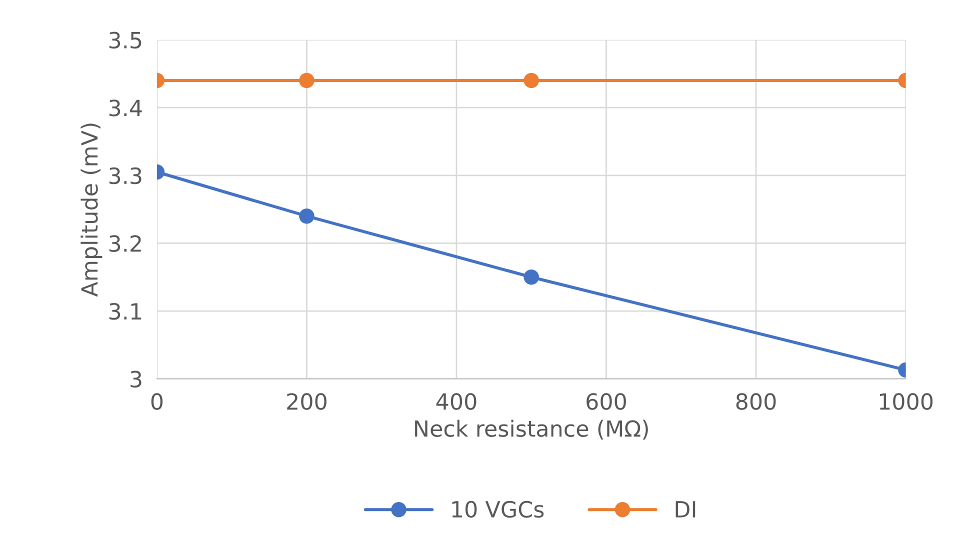 The image size is (960, 553). What do you see at coordinates (531, 430) in the screenshot?
I see `x-axis-title: Neck resistance (MΩ)` at bounding box center [531, 430].